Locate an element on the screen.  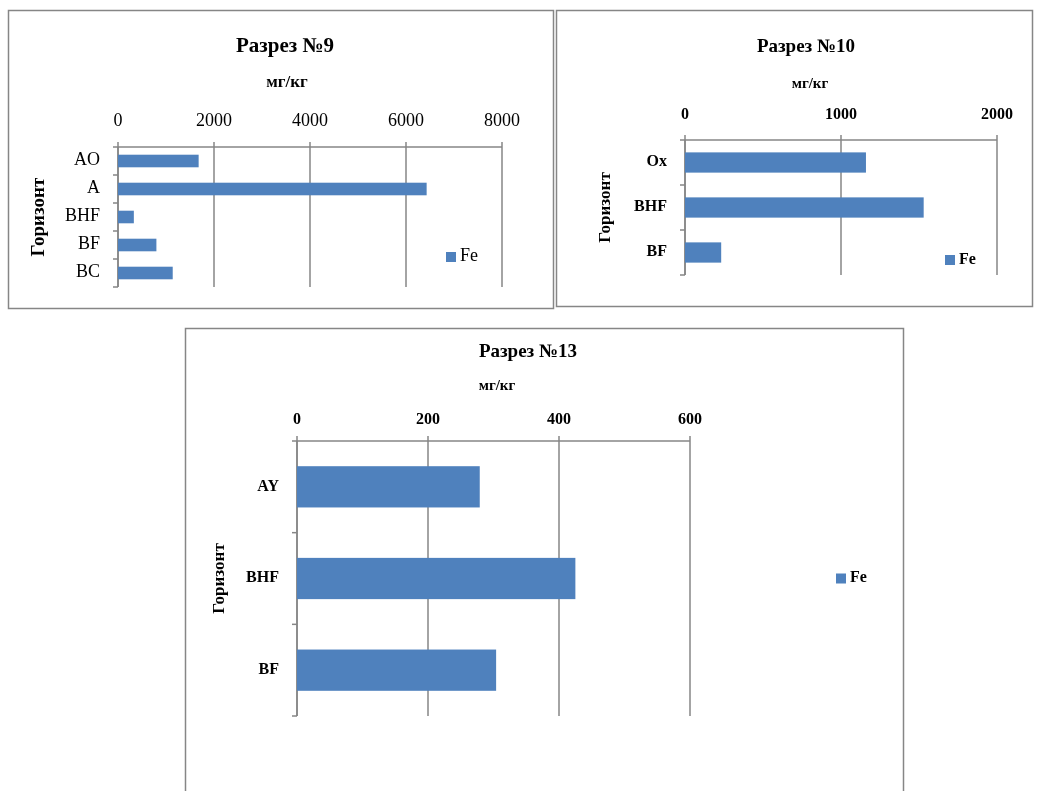
x-tick-label: 4000 is located at coordinates (310, 120).